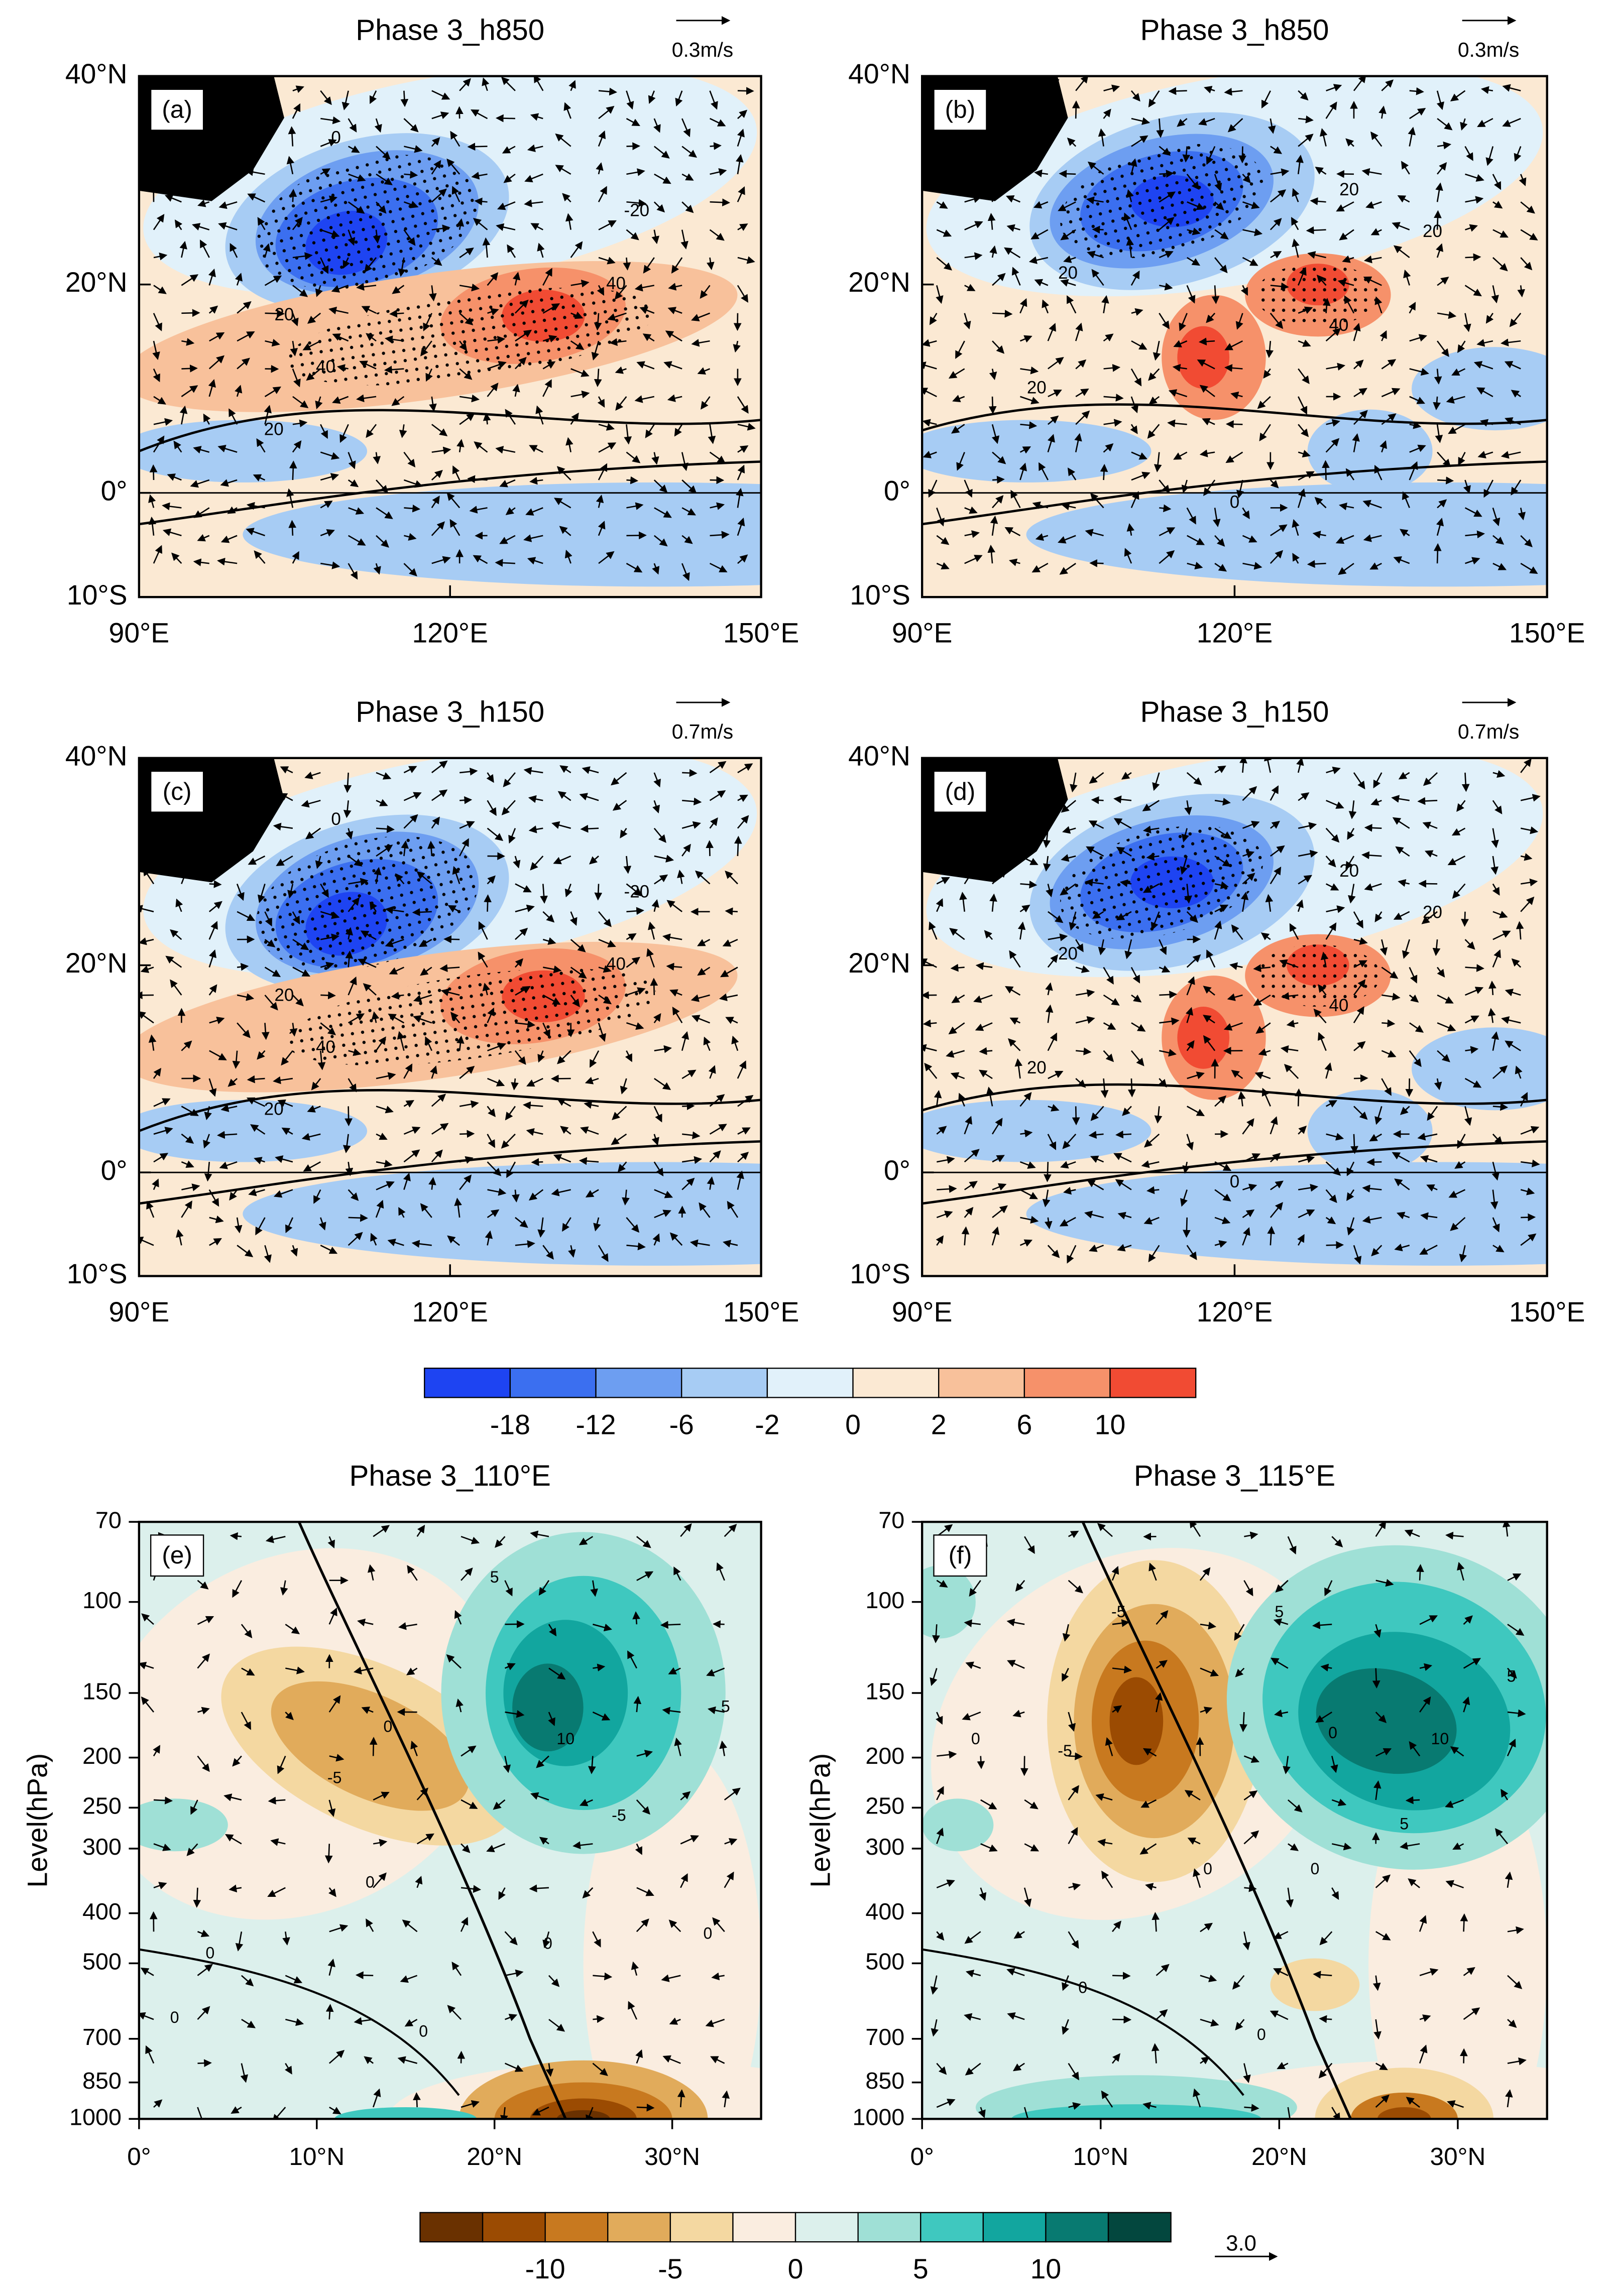 The width and height of the screenshot is (1610, 2296). What do you see at coordinates (96, 74) in the screenshot?
I see `y-tick-label: 40°N` at bounding box center [96, 74].